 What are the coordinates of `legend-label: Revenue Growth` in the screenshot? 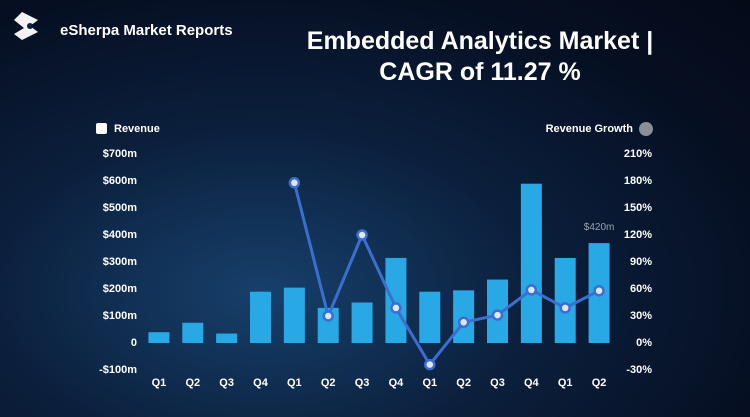 It's located at (590, 129).